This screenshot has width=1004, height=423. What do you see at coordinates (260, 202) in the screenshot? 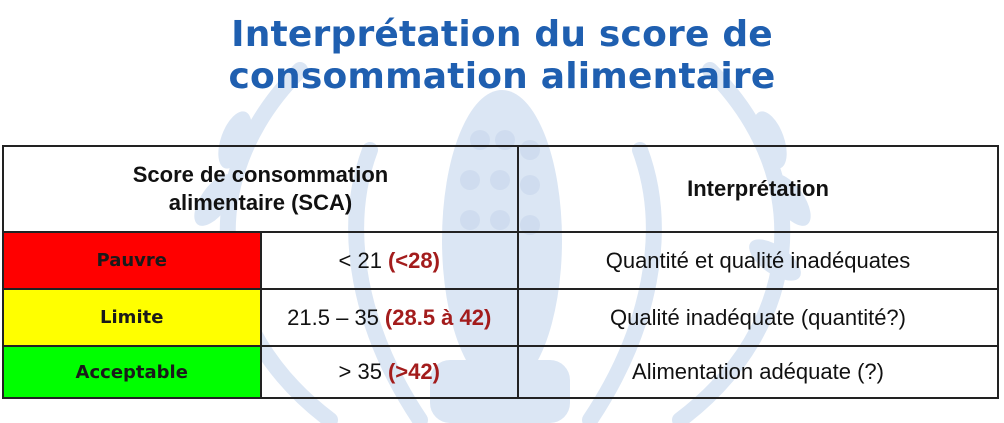
I see `header-score-line-2: alimentaire (SCA)` at bounding box center [260, 202].